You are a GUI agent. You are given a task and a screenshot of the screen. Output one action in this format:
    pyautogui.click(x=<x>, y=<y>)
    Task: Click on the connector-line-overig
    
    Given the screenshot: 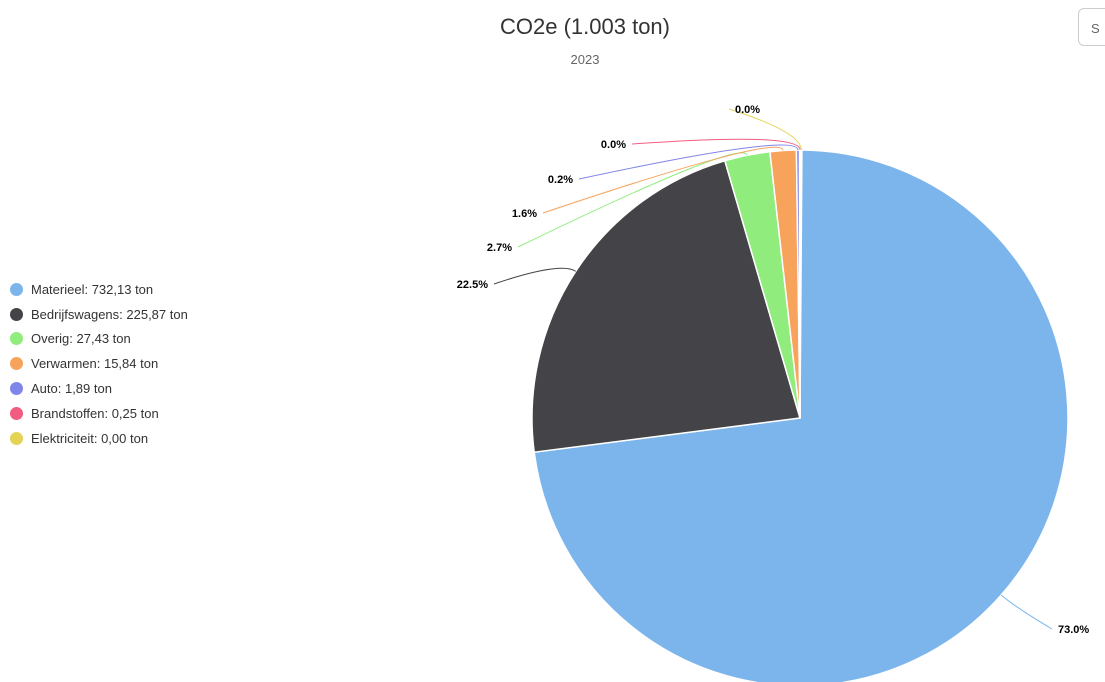 What is the action you would take?
    pyautogui.click(x=632, y=200)
    